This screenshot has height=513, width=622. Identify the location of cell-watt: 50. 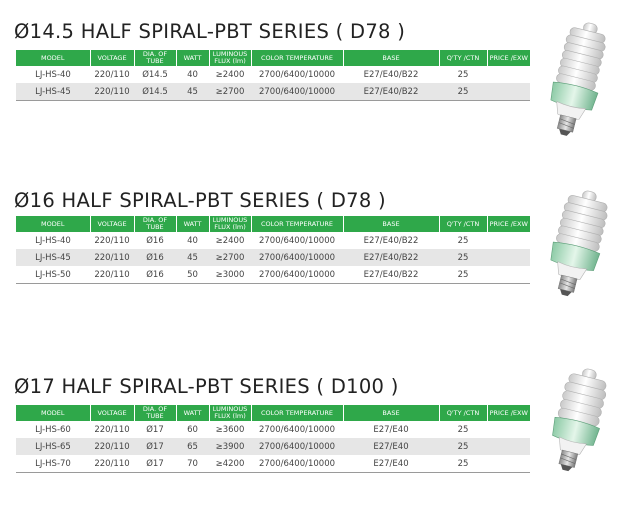
(192, 275).